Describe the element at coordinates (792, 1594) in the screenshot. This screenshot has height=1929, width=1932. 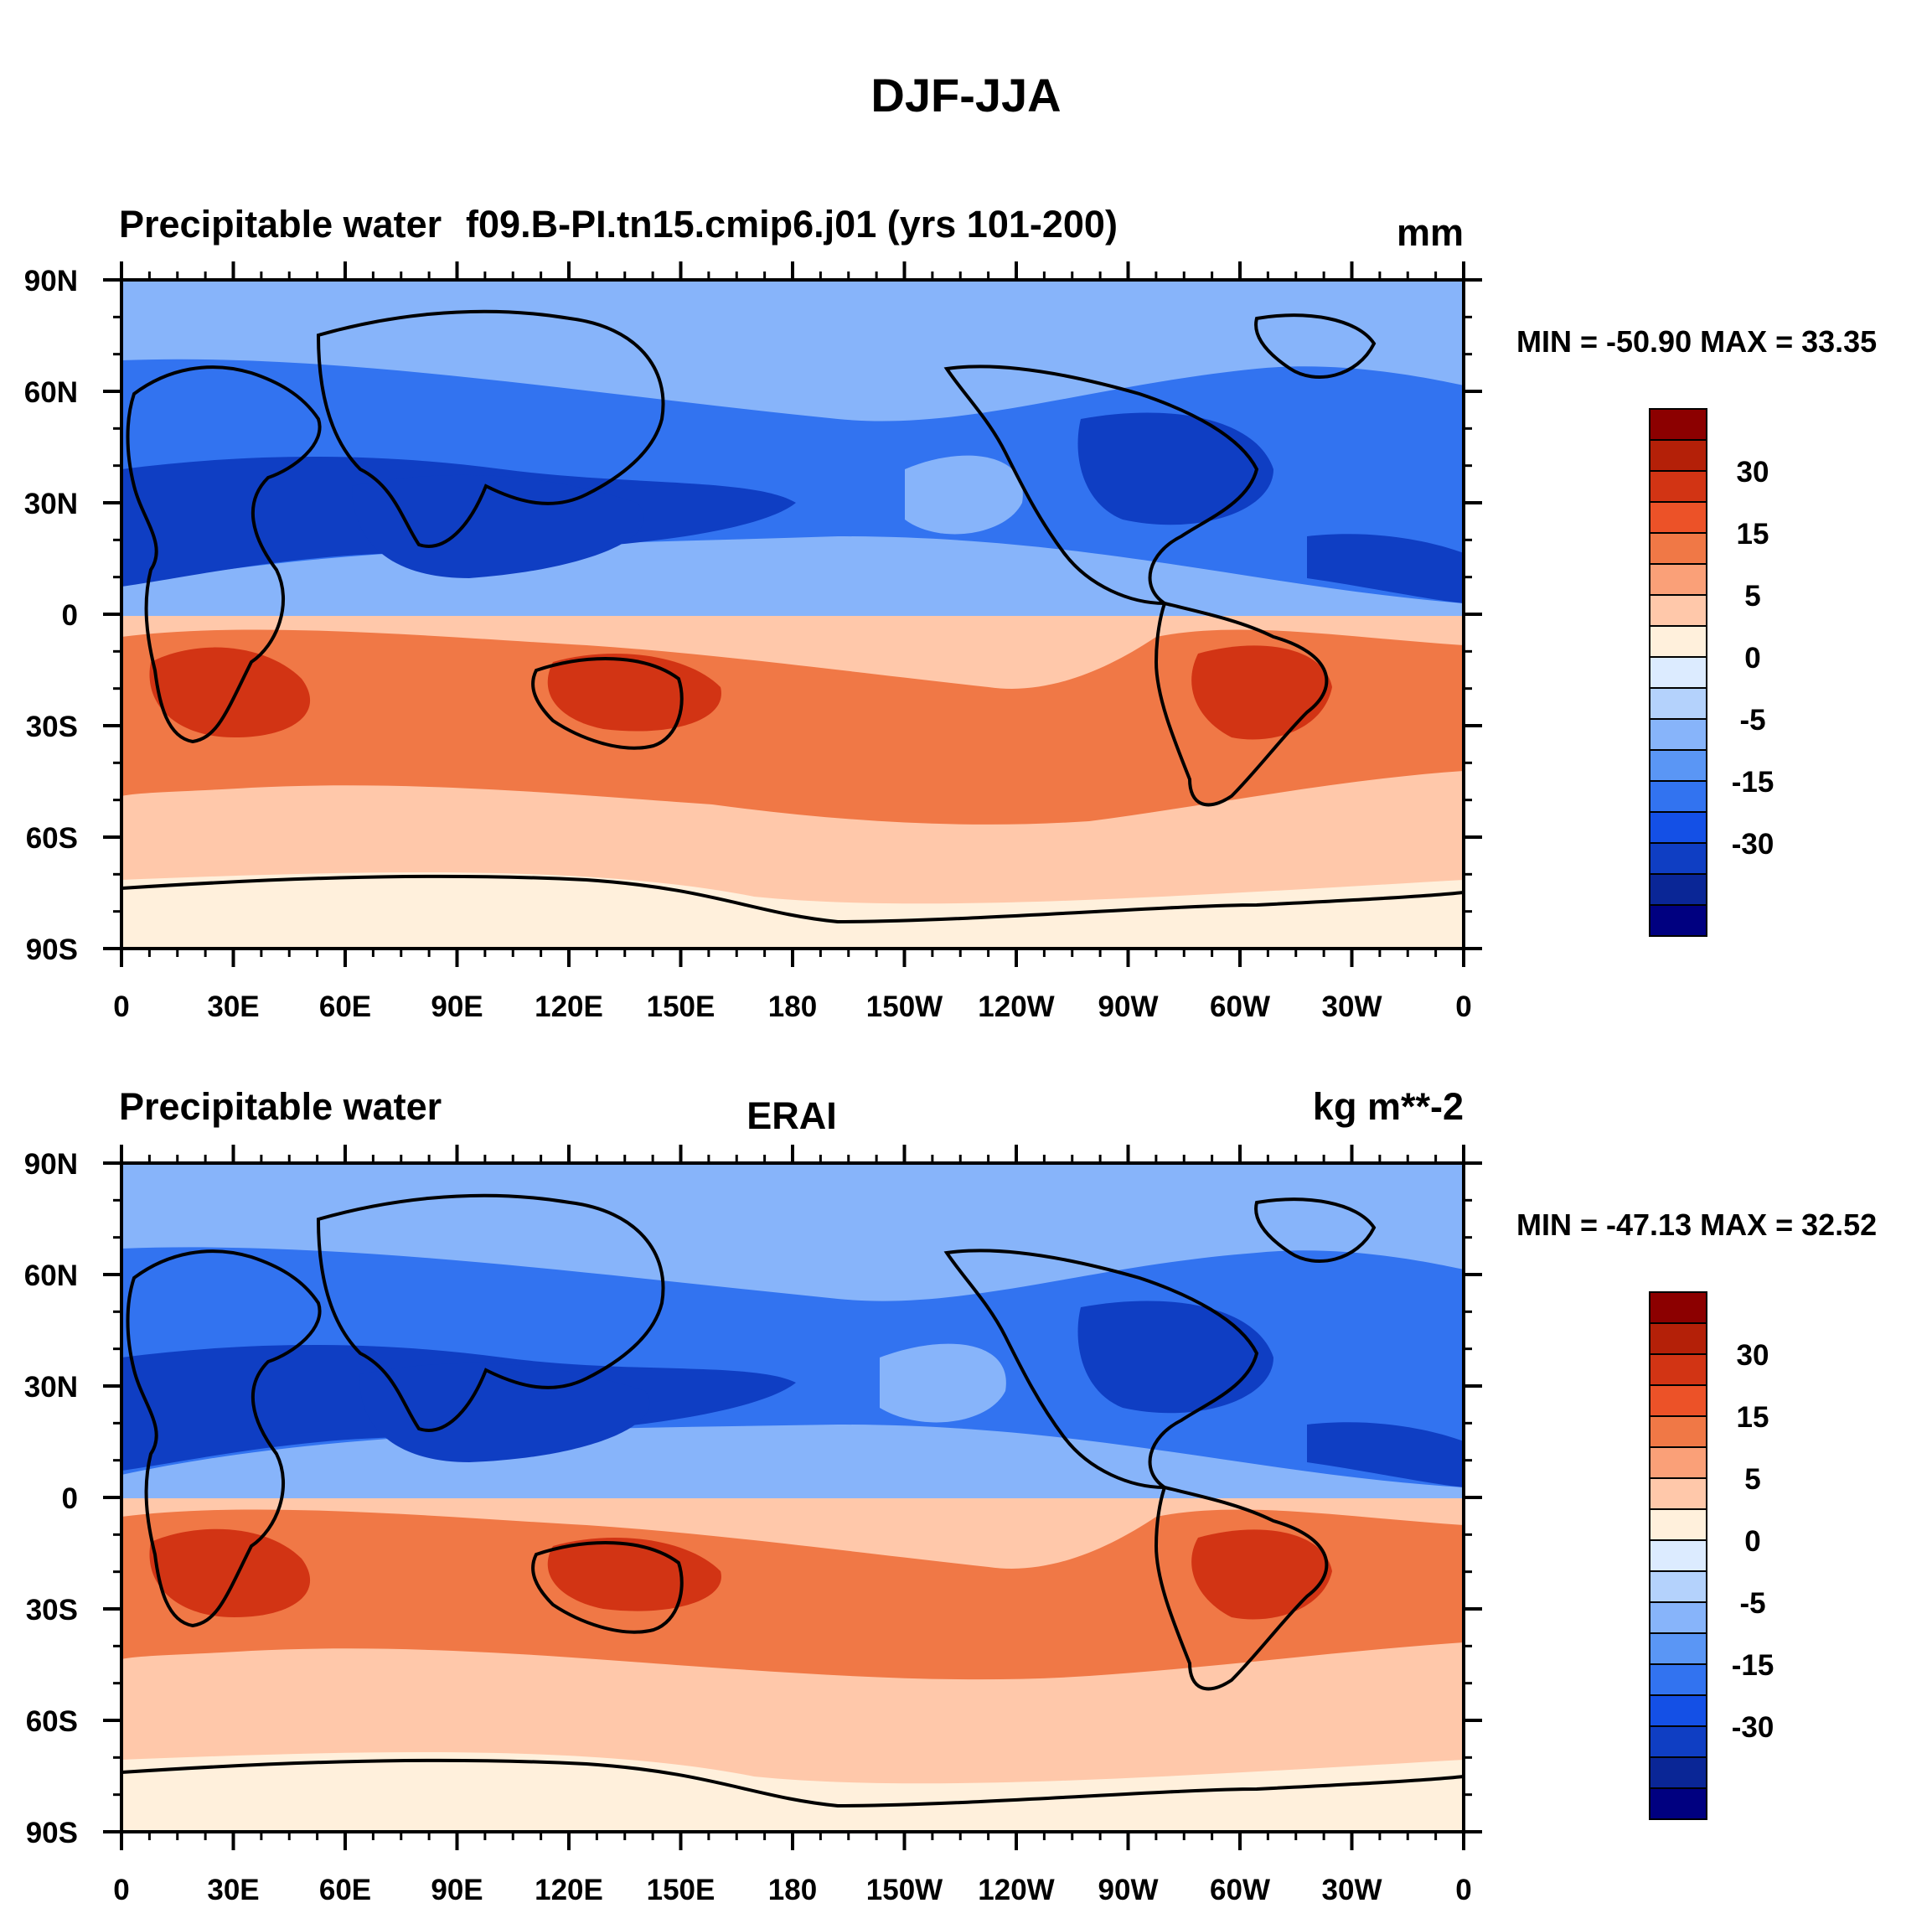
I see `field-positive-subtropics` at that location.